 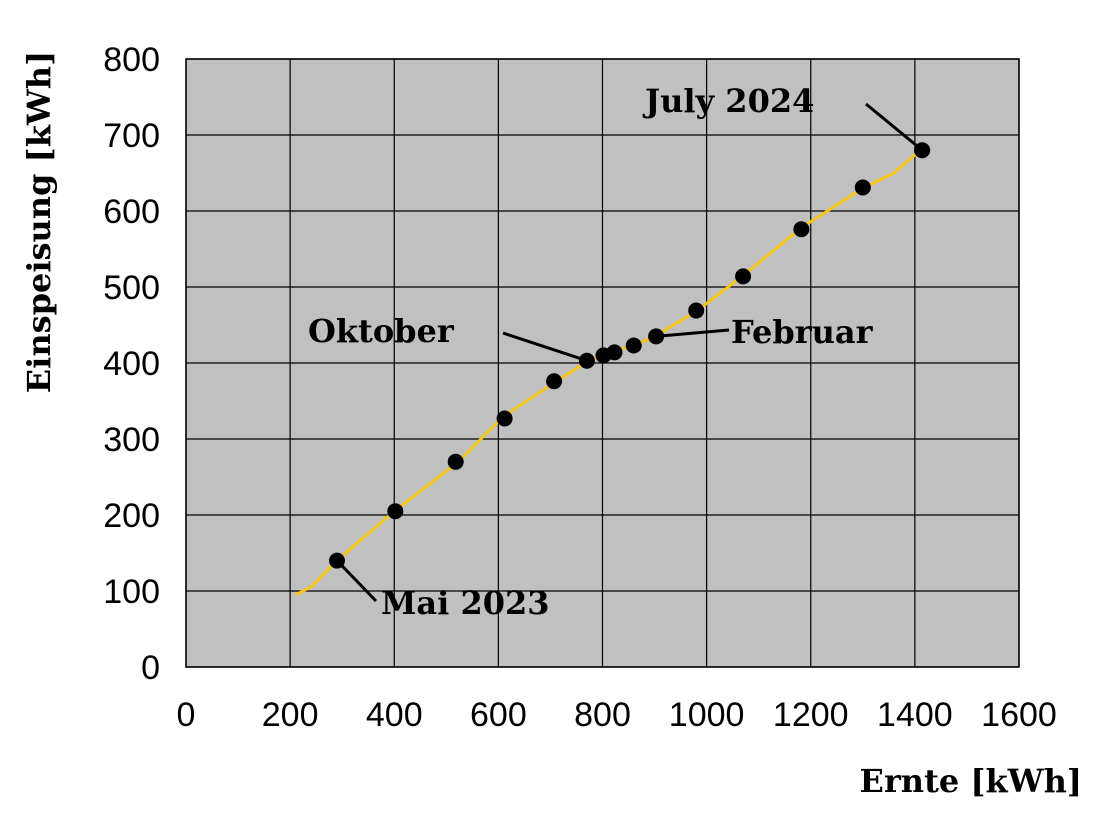 What do you see at coordinates (131, 288) in the screenshot?
I see `y-tick-label: 500` at bounding box center [131, 288].